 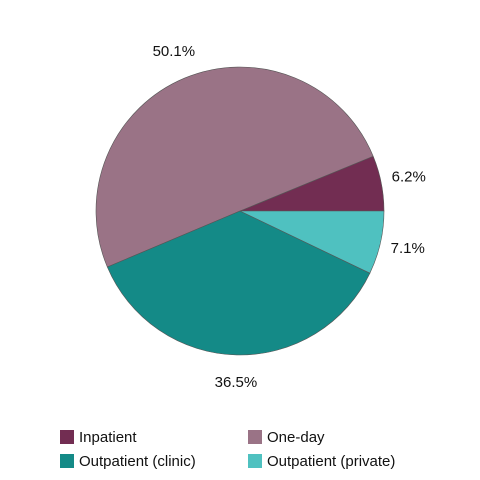 What do you see at coordinates (296, 437) in the screenshot?
I see `legend-label: One-day` at bounding box center [296, 437].